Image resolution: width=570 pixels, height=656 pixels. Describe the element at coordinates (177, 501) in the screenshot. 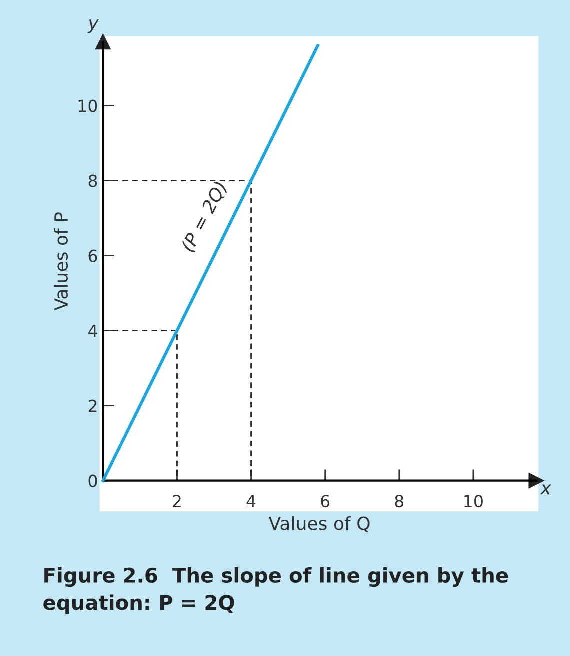

I see `x-tick-label: 2` at that location.